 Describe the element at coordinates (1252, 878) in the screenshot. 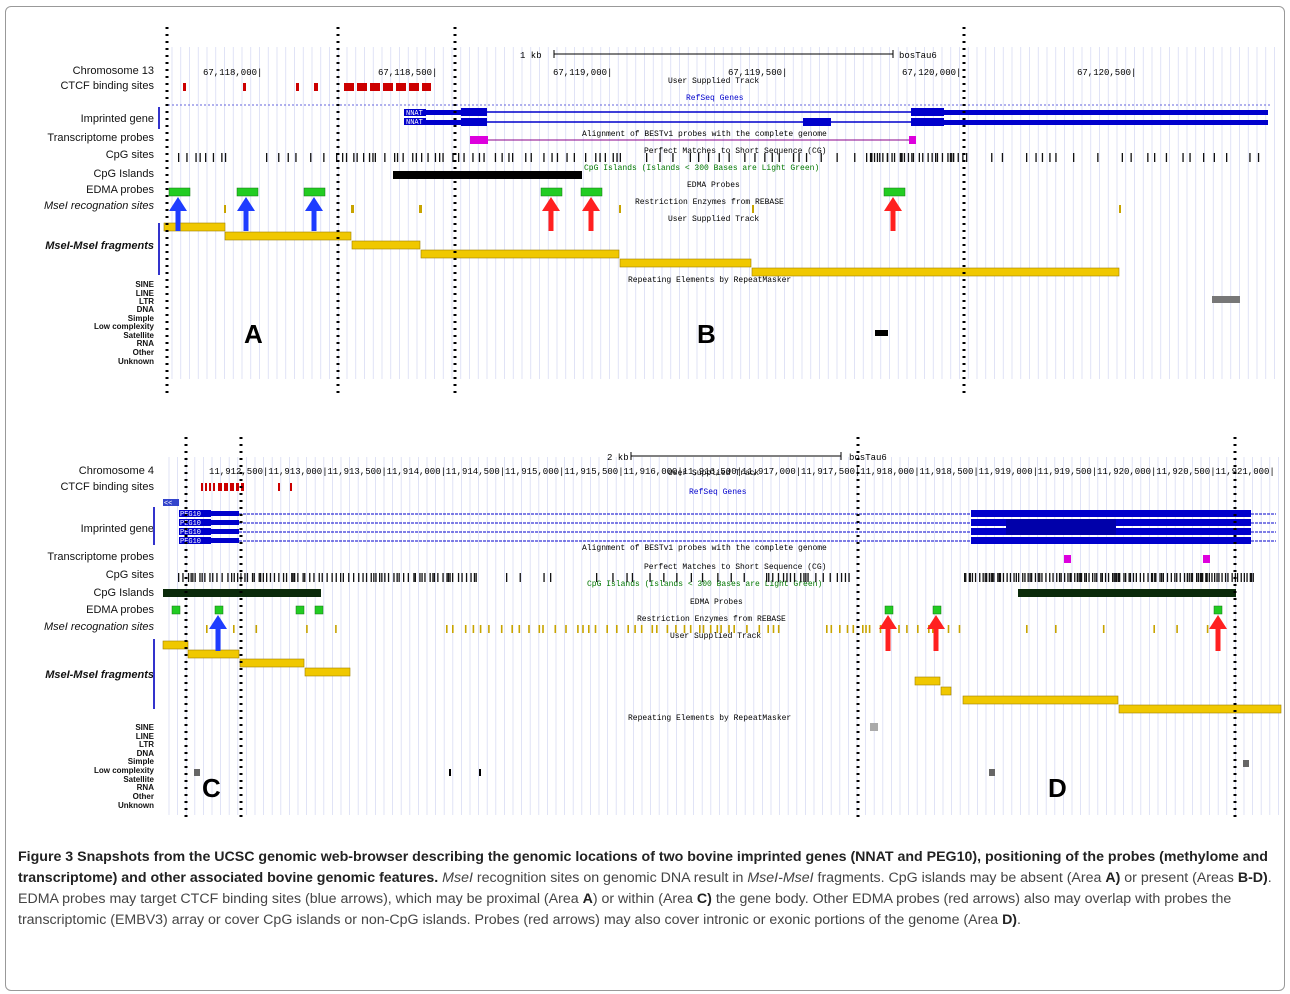

I see `caption-area-ref: B-D)` at that location.